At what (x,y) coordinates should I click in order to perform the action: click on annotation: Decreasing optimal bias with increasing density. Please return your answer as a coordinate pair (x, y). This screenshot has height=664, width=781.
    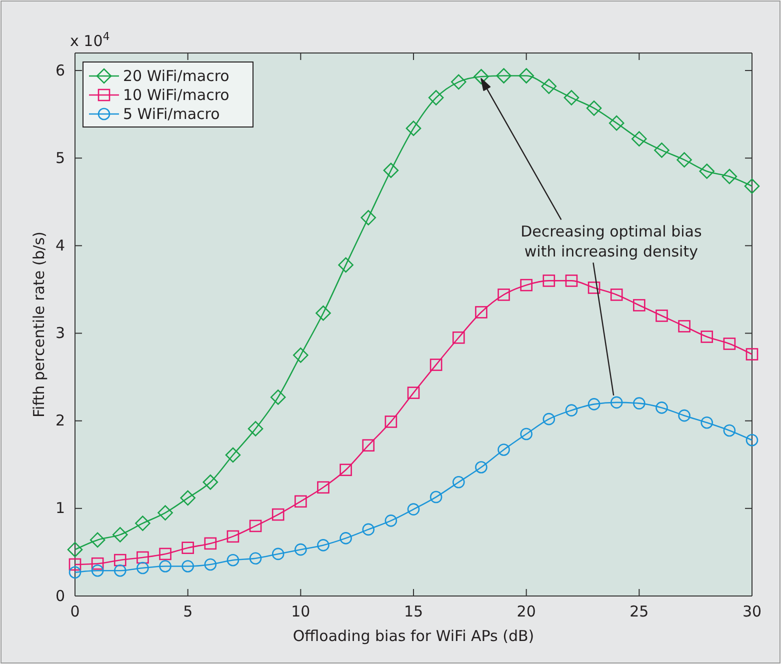
    Looking at the image, I should click on (611, 241).